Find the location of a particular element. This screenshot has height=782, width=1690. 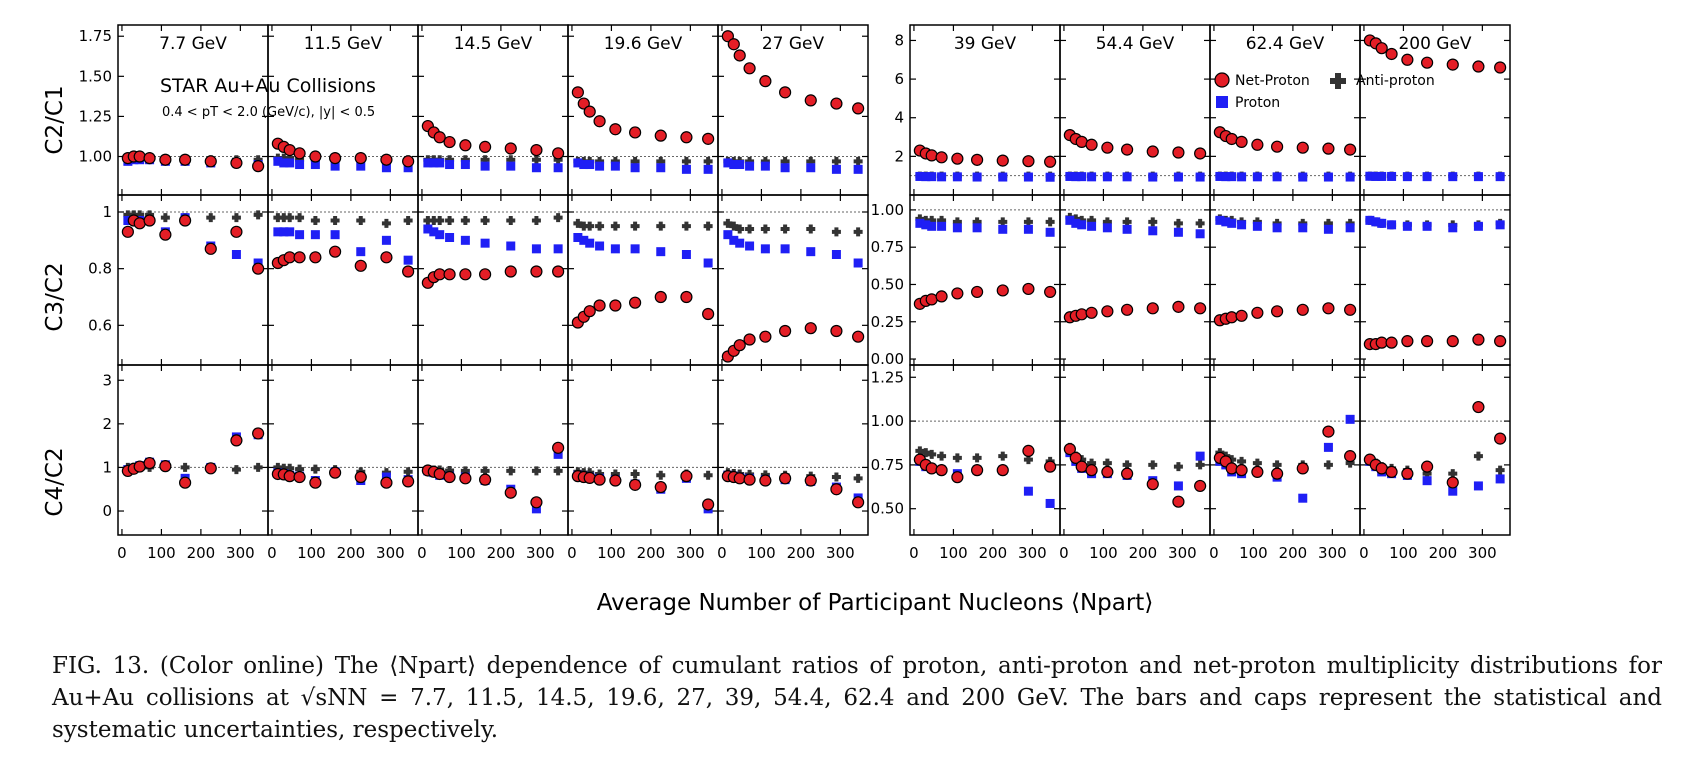

panel-62-4-gev-c2-c1: 62.4 GeV is located at coordinates (1285, 110).